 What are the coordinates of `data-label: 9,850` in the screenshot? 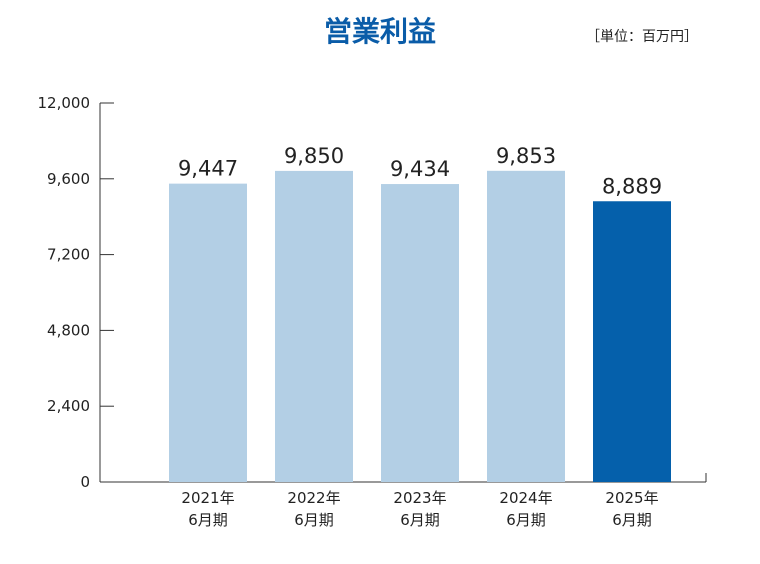 It's located at (314, 156).